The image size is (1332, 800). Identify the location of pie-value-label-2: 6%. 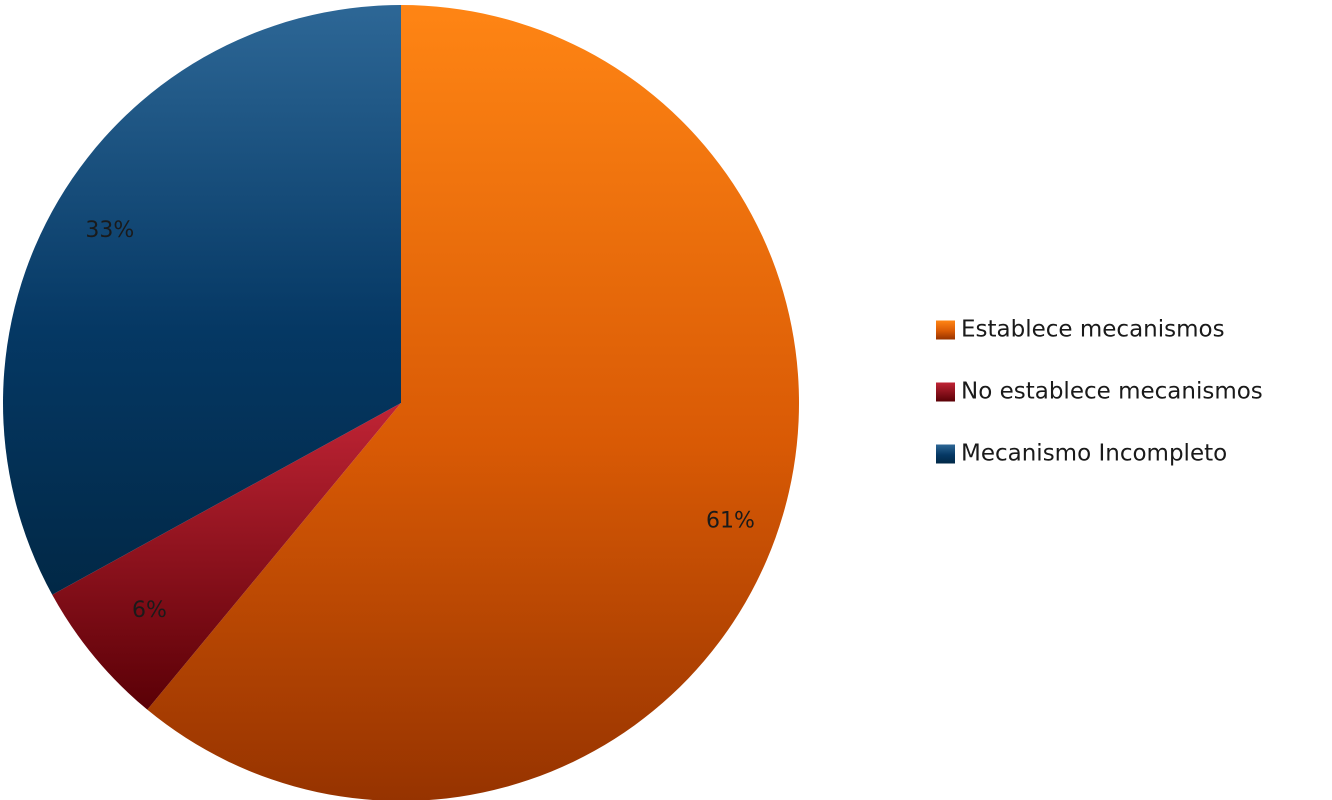
(149, 610).